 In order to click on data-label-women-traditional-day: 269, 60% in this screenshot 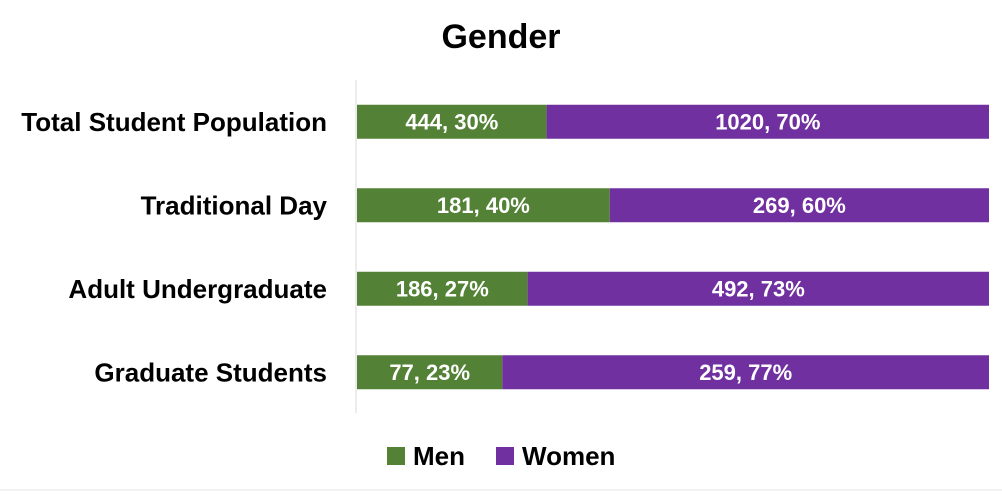, I will do `click(799, 205)`.